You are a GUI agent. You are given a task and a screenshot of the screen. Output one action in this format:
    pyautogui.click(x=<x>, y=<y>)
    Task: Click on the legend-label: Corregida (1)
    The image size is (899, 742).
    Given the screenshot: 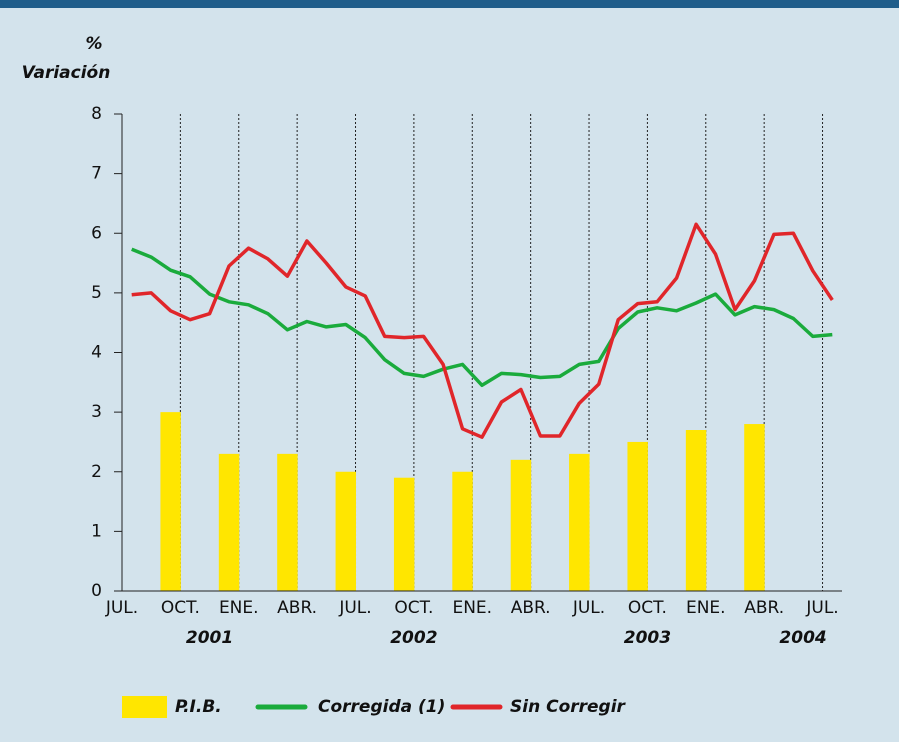 What is the action you would take?
    pyautogui.click(x=381, y=707)
    